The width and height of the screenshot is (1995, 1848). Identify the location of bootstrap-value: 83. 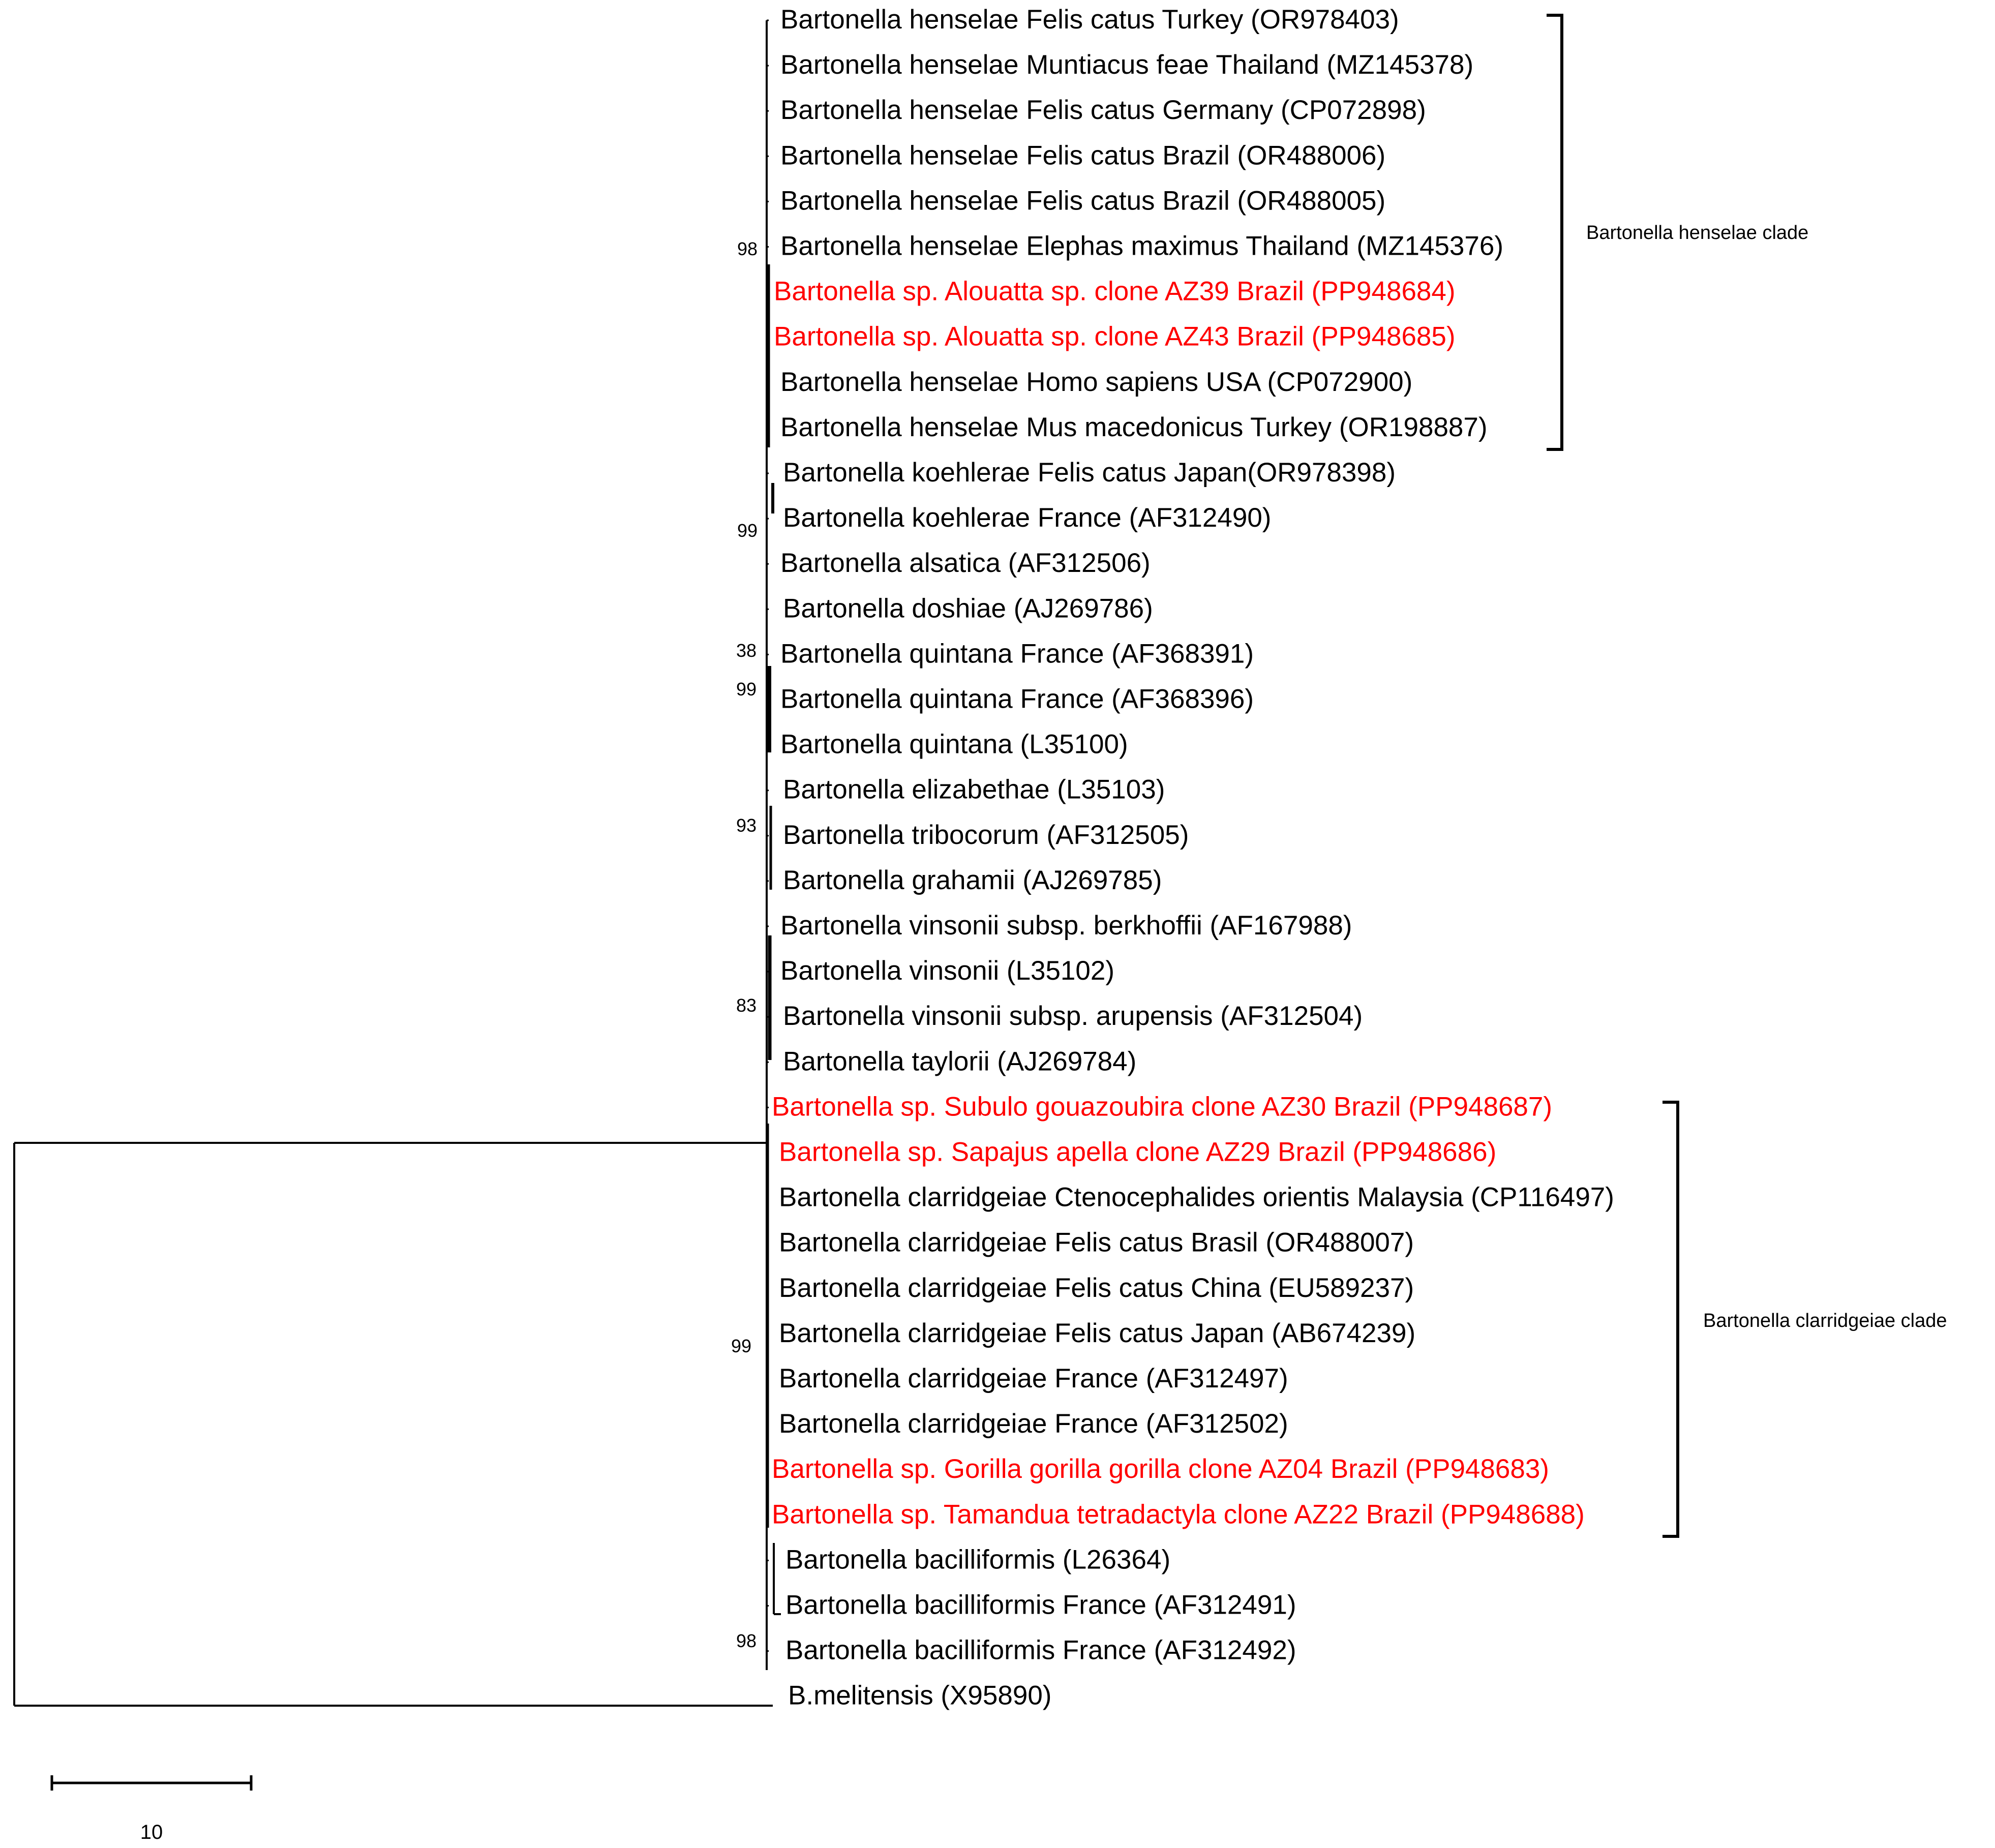
(746, 1006).